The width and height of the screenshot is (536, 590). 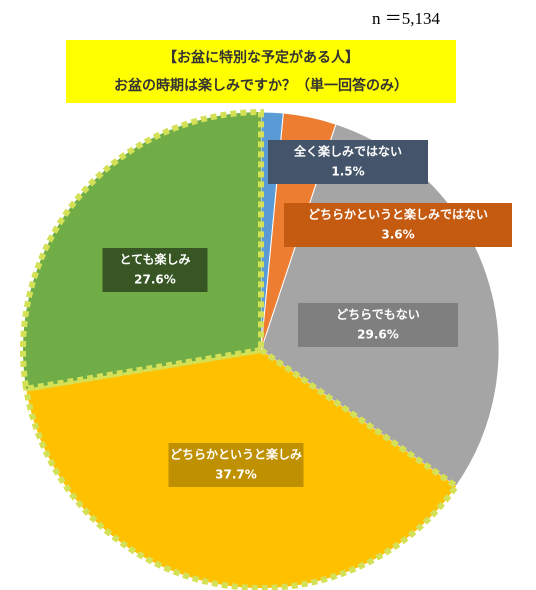 I want to click on value-label: 29.6%, so click(x=378, y=335).